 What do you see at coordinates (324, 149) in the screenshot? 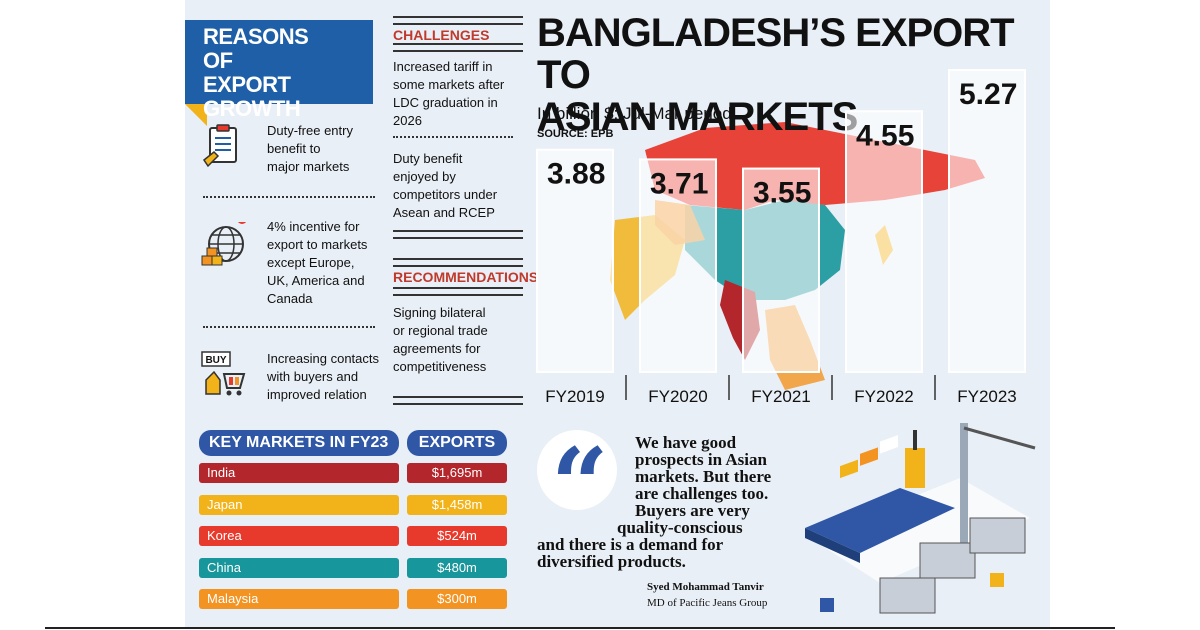
I see `reason-duty-free: Duty-free entry benefit to major markets` at bounding box center [324, 149].